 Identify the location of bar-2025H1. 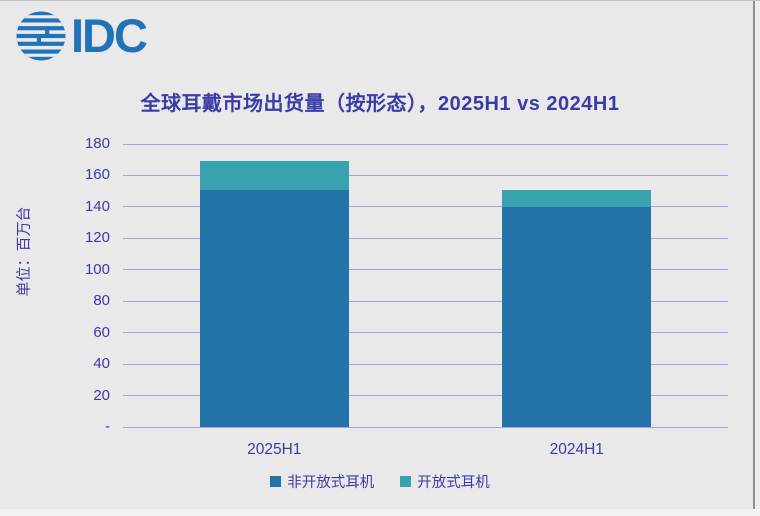
(274, 294).